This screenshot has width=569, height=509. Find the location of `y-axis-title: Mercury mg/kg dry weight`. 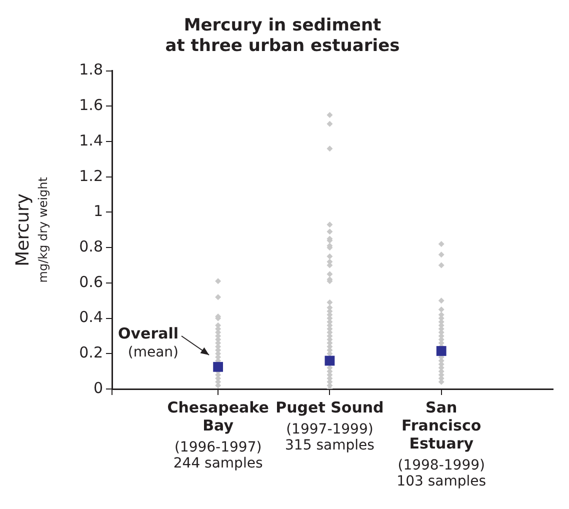

y-axis-title: Mercury mg/kg dry weight is located at coordinates (31, 229).